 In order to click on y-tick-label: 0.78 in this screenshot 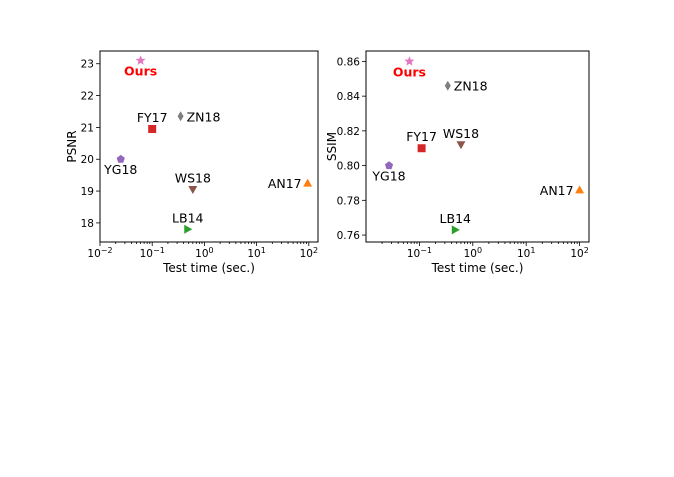, I will do `click(348, 201)`.